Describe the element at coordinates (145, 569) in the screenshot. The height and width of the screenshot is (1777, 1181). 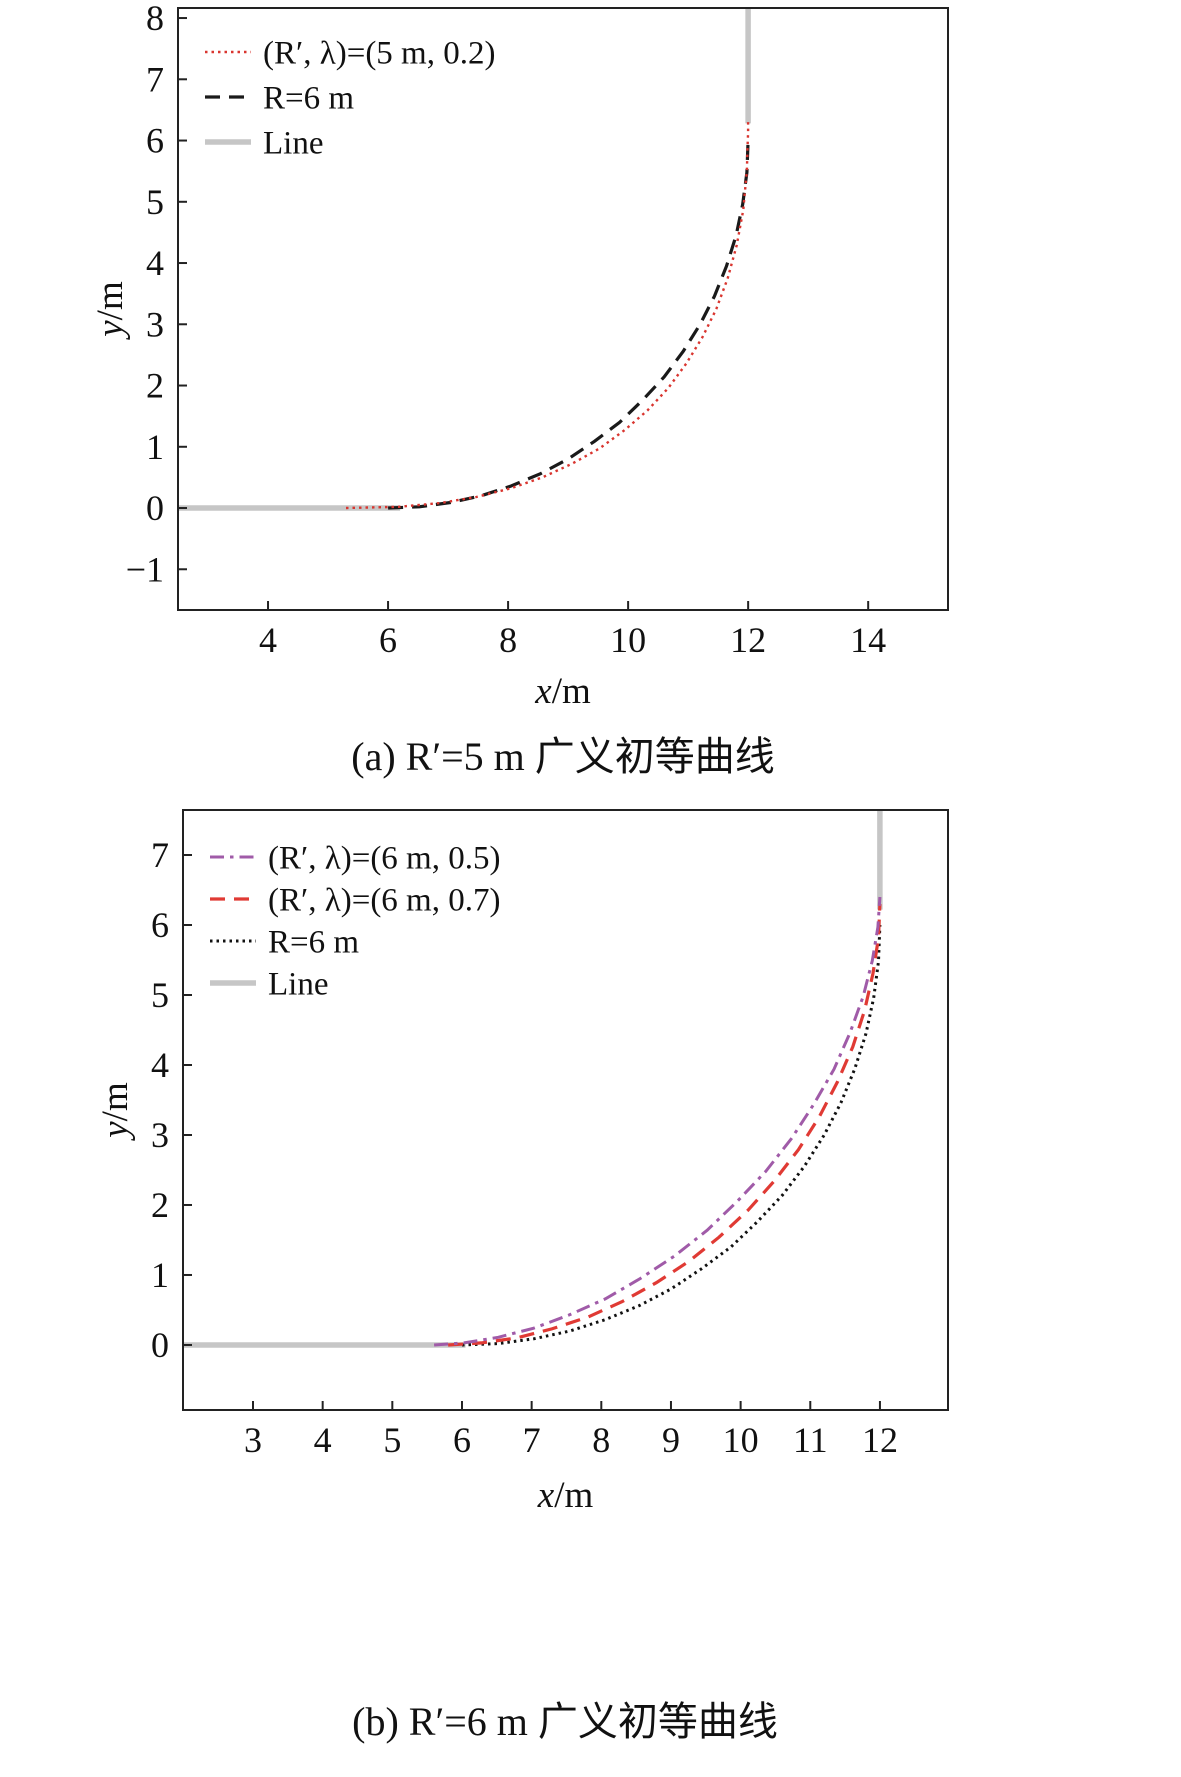
I see `y-tick-label: −1` at that location.